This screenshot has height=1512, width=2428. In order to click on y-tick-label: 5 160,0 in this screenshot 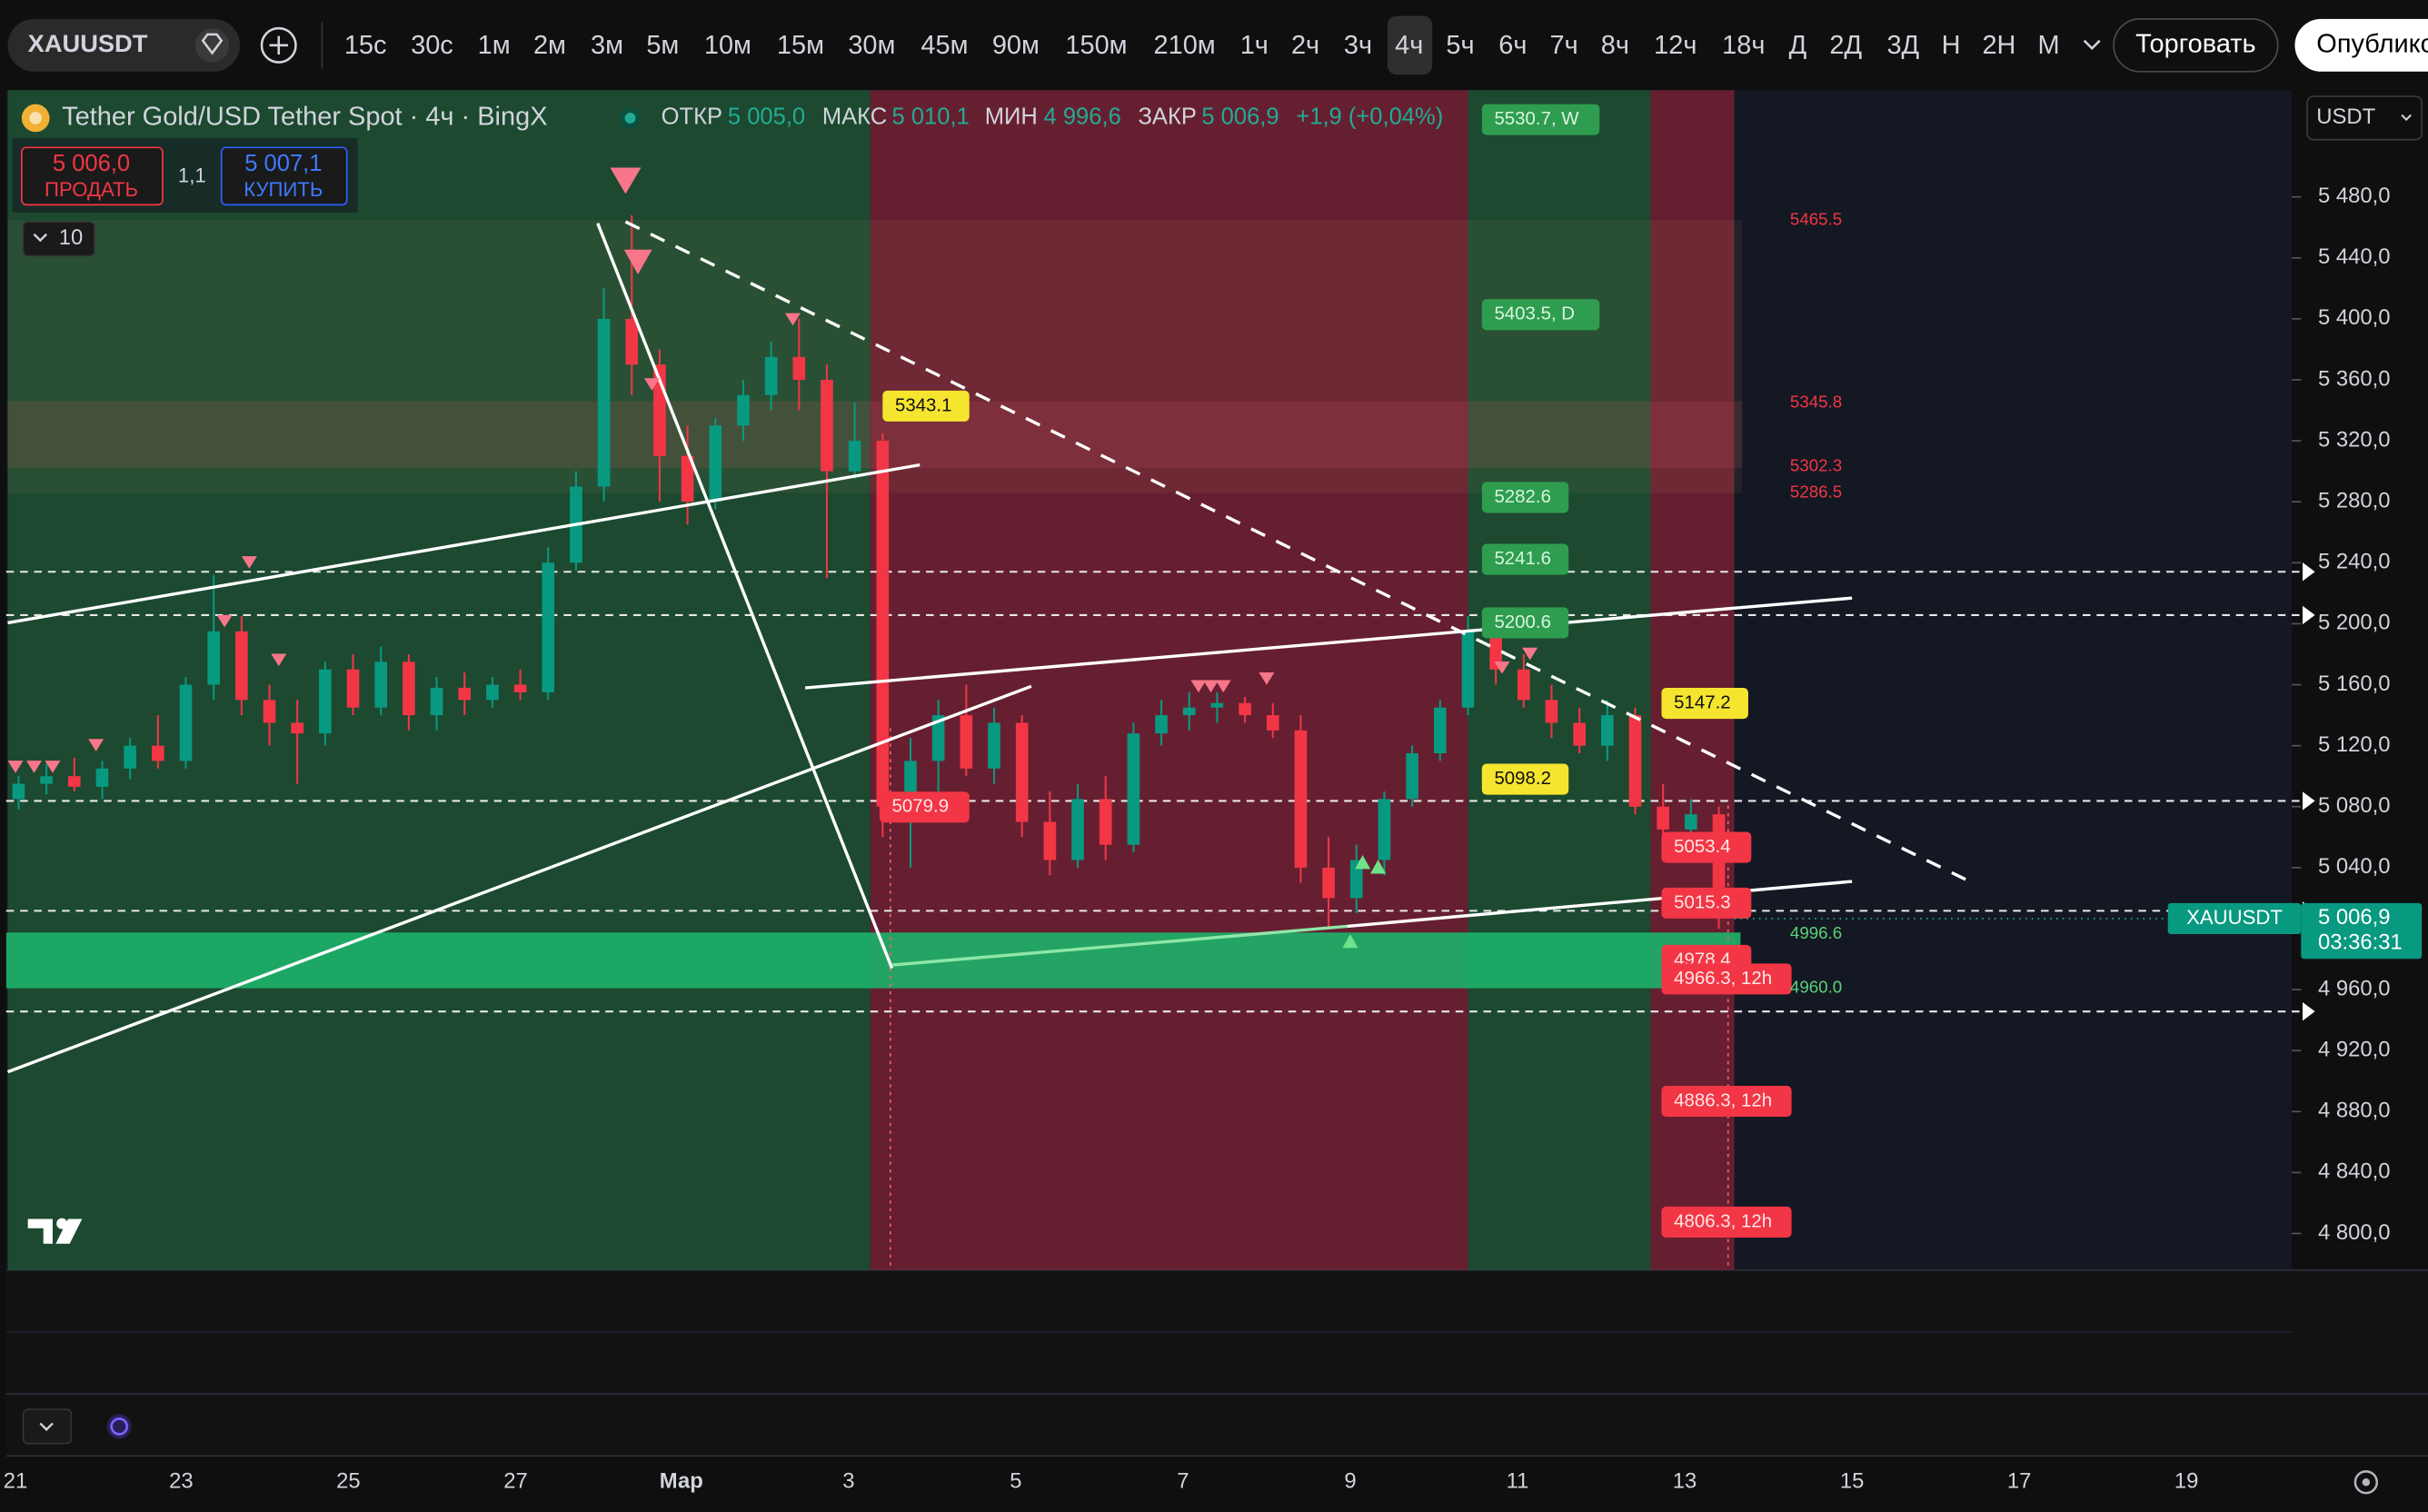, I will do `click(2354, 683)`.